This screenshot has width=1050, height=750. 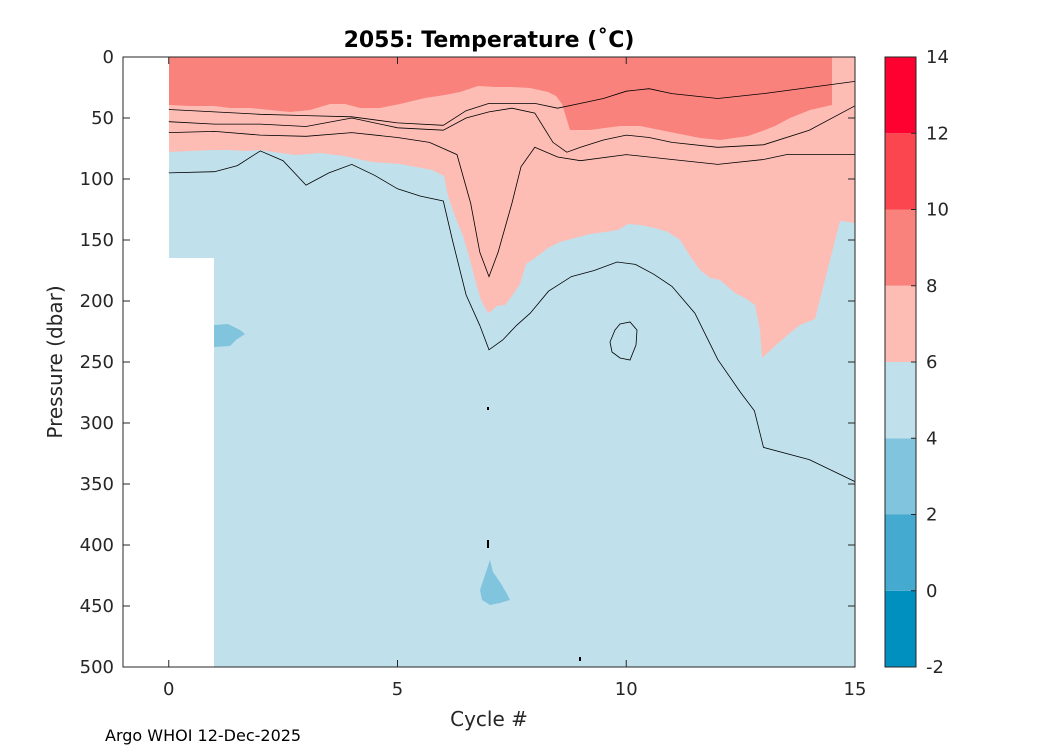 What do you see at coordinates (203, 735) in the screenshot?
I see `source-footer: Argo WHOI 12-Dec-2025` at bounding box center [203, 735].